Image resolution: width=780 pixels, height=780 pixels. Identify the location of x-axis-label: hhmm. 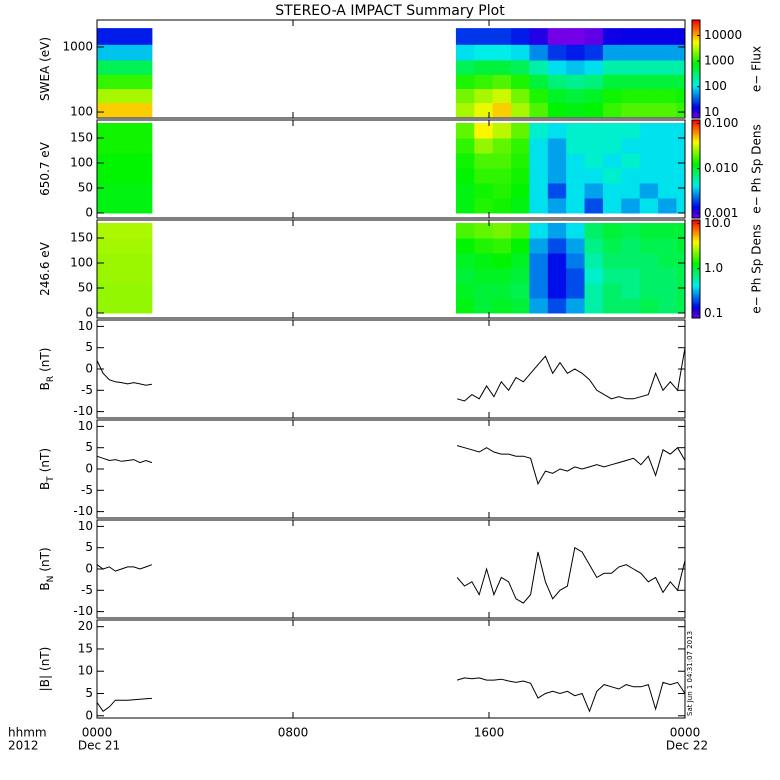
(27, 733).